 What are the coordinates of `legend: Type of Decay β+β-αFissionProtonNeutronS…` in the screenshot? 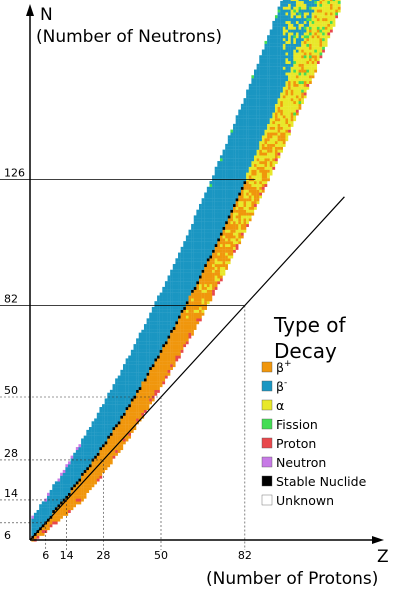 It's located at (314, 410).